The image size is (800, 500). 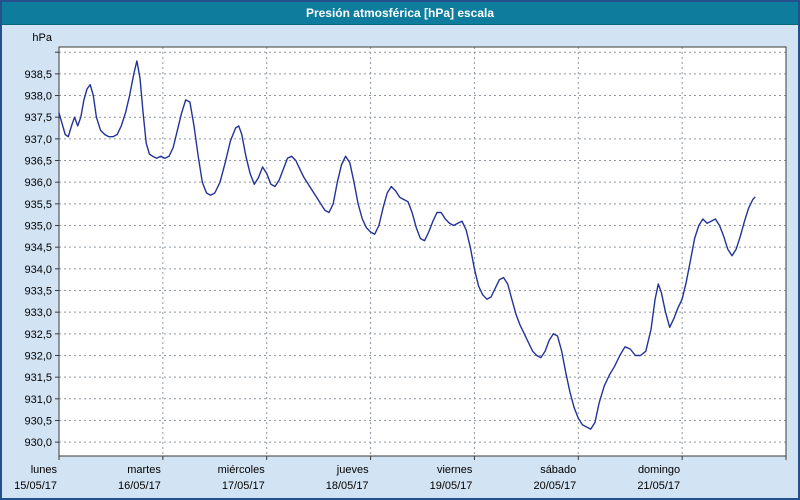 I want to click on y-tick-label: 930,0, so click(x=38, y=443).